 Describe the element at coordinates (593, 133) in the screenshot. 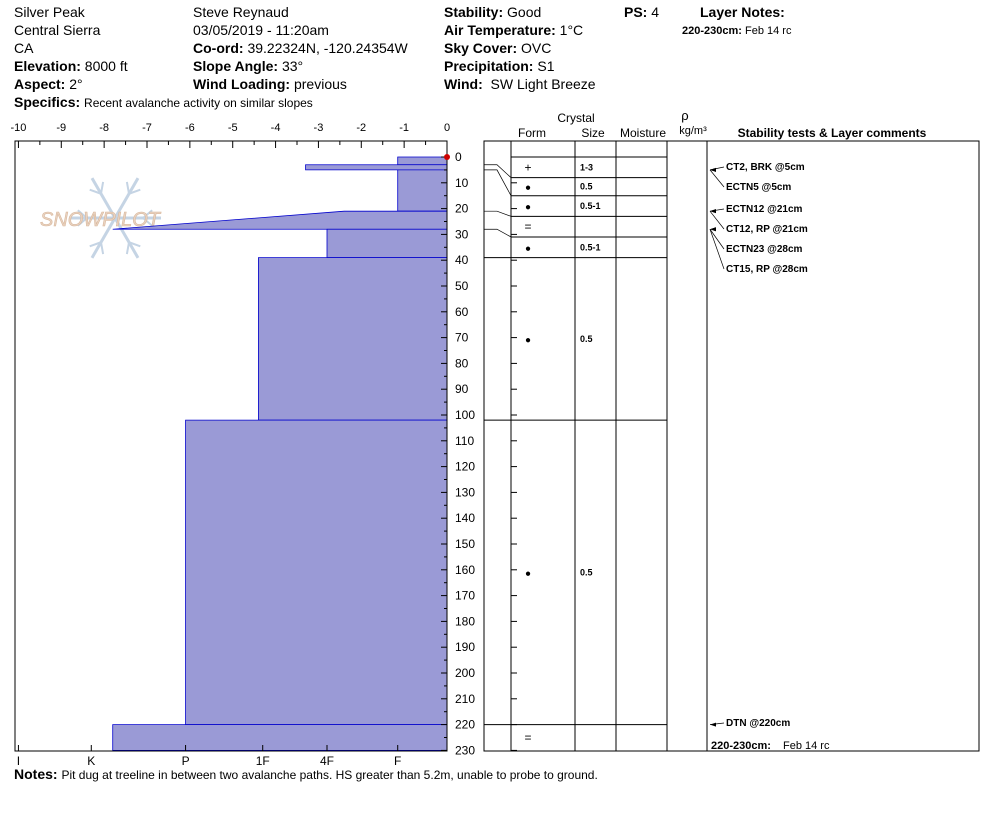

I see `size-header: Size` at that location.